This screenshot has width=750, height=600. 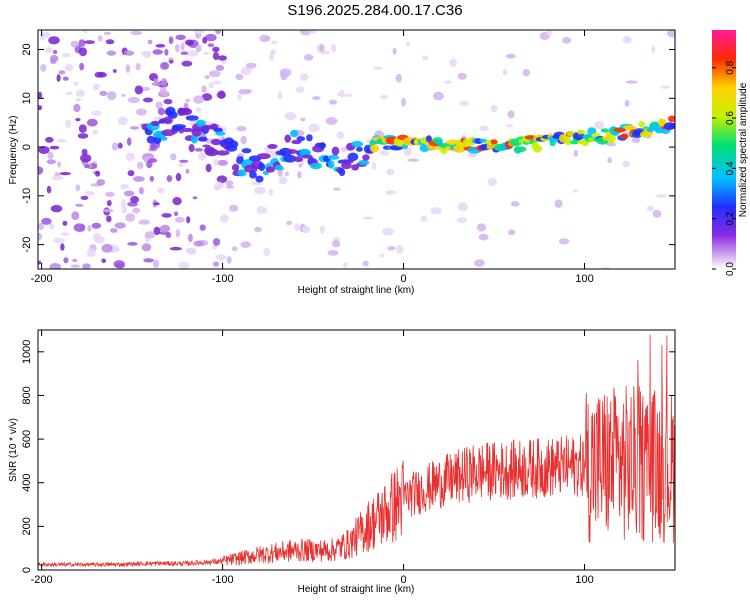 I want to click on y-tick-label: 800, so click(x=27, y=395).